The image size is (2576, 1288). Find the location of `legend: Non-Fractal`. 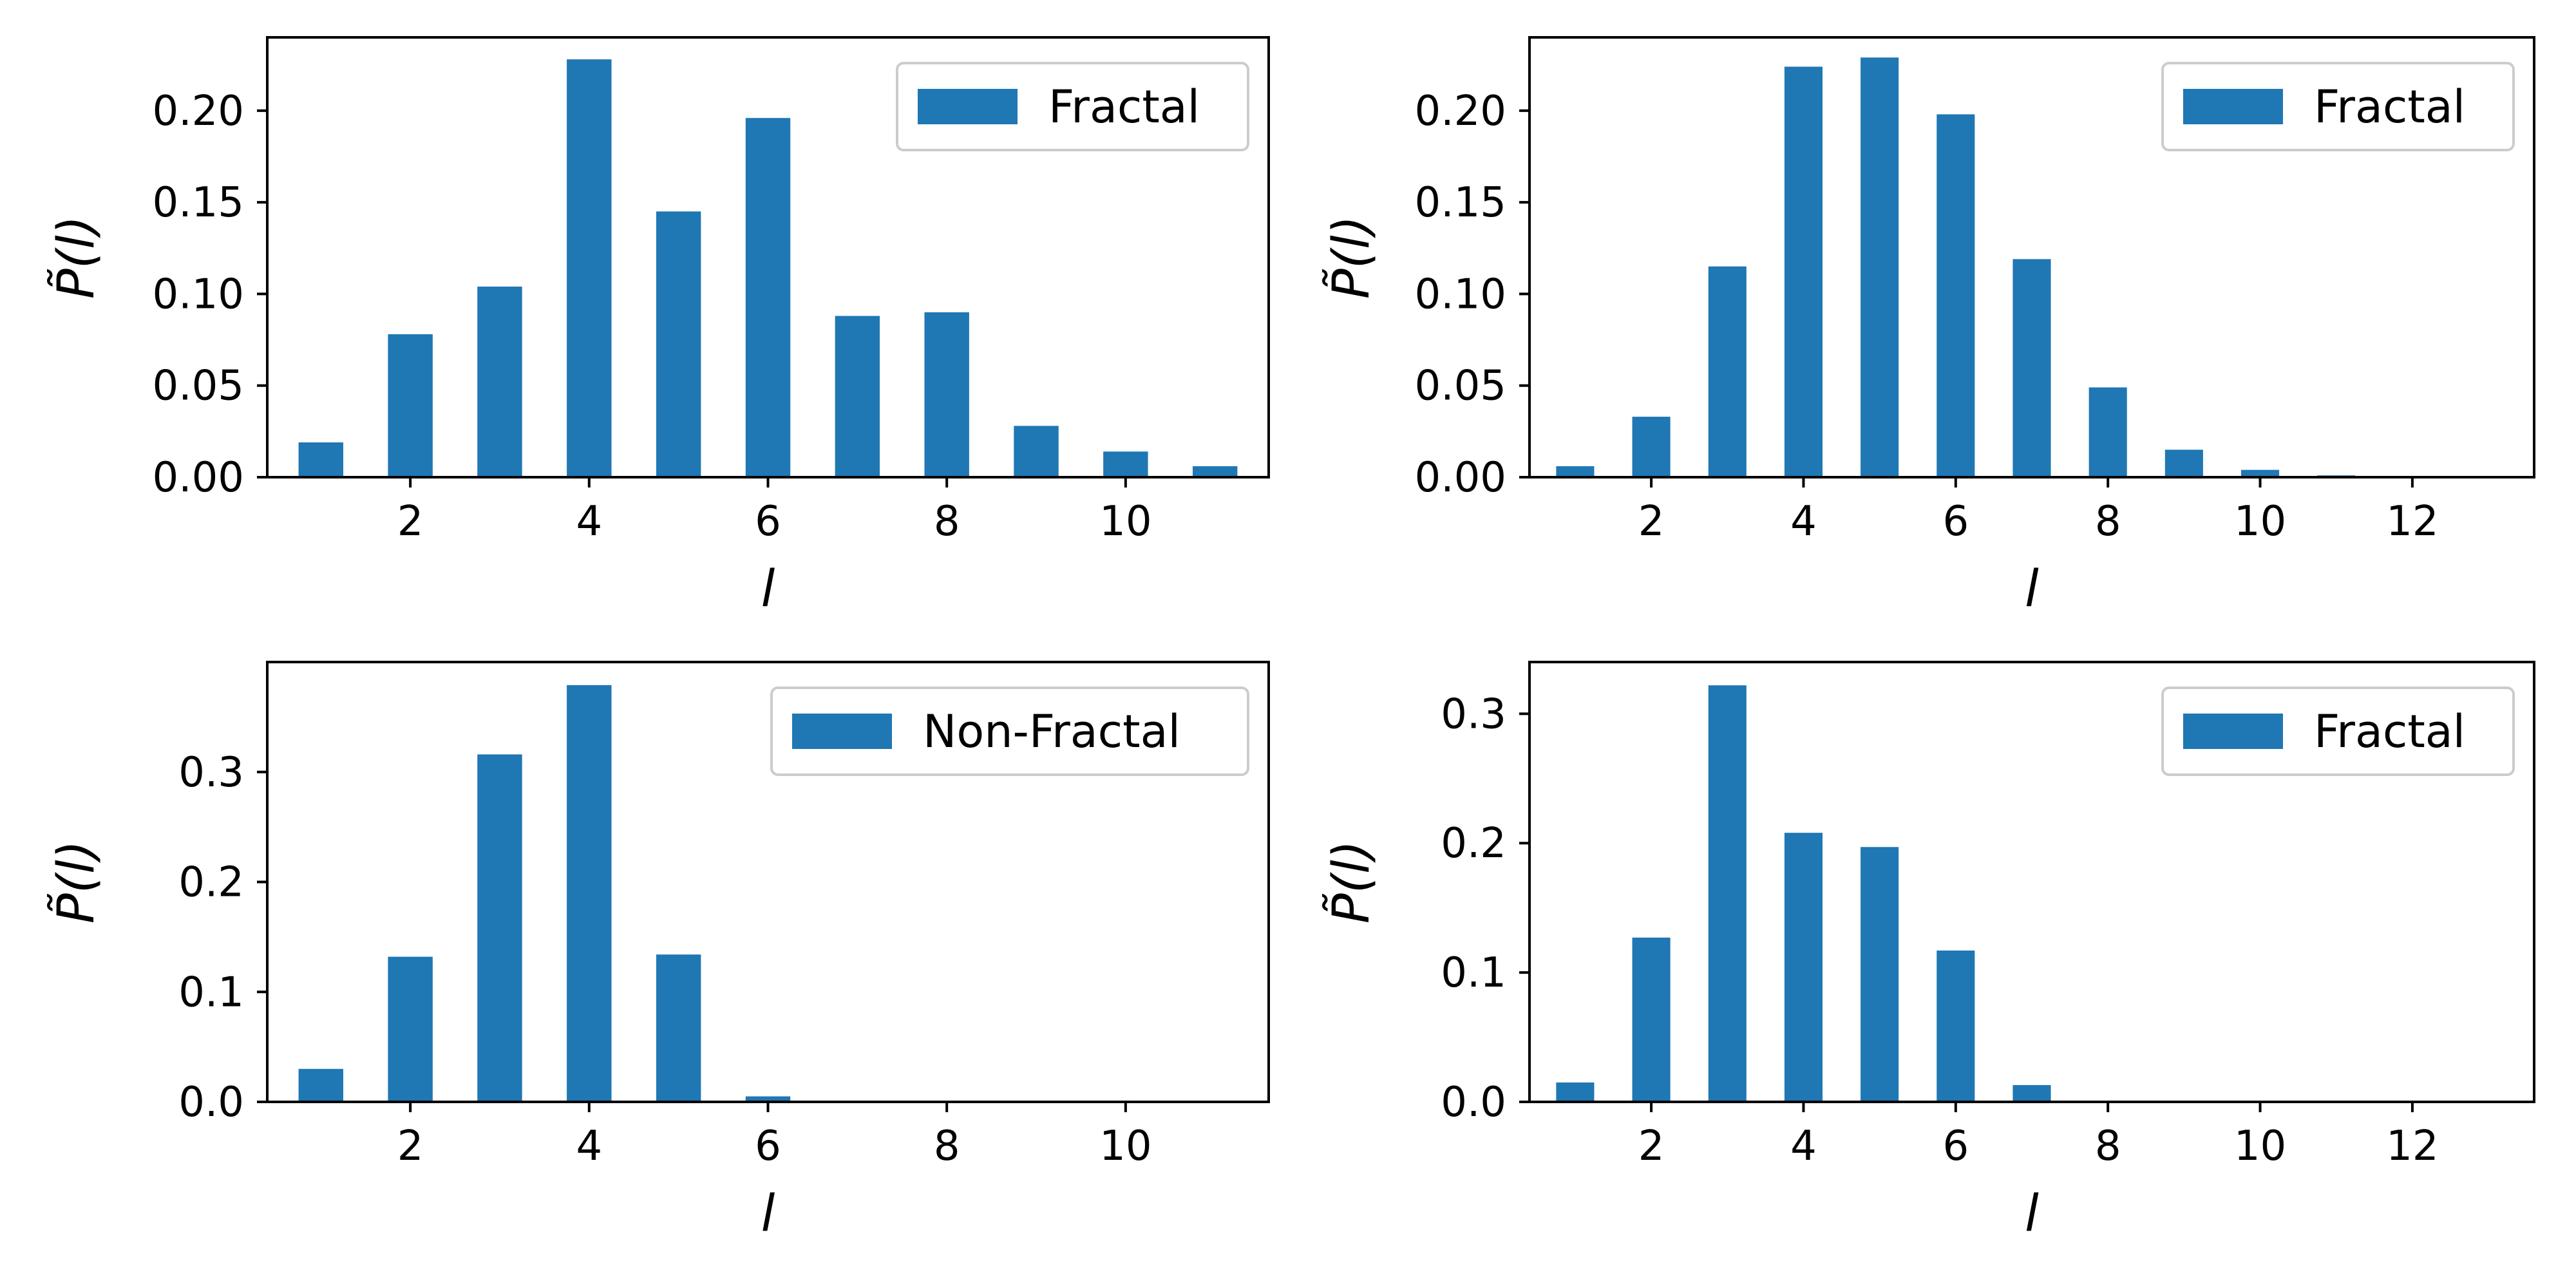

legend: Non-Fractal is located at coordinates (1009, 731).